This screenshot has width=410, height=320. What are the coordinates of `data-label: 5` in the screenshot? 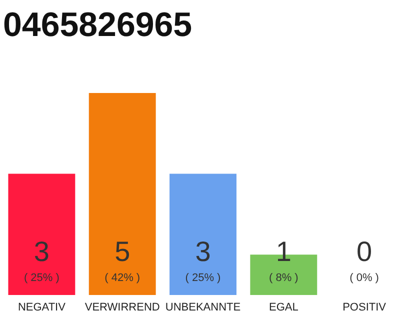 It's located at (122, 251).